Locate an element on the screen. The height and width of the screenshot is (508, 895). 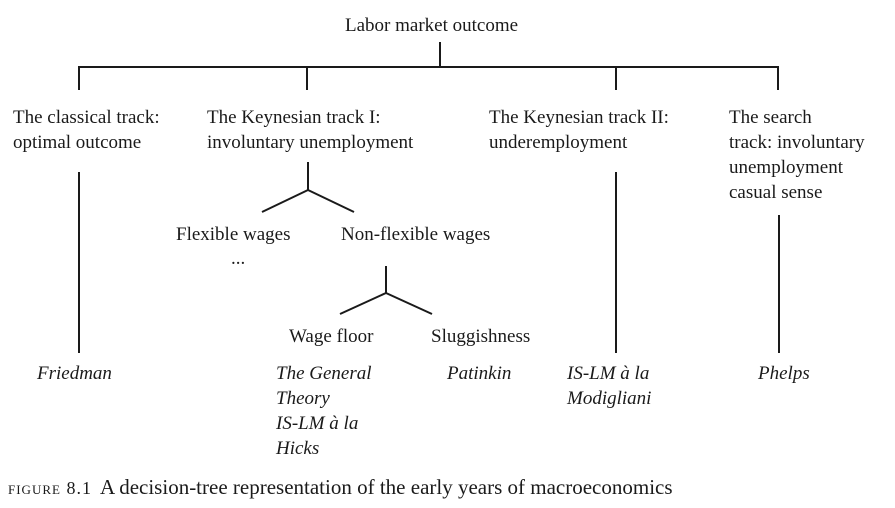
root-node: Labor market outcome is located at coordinates (432, 25).